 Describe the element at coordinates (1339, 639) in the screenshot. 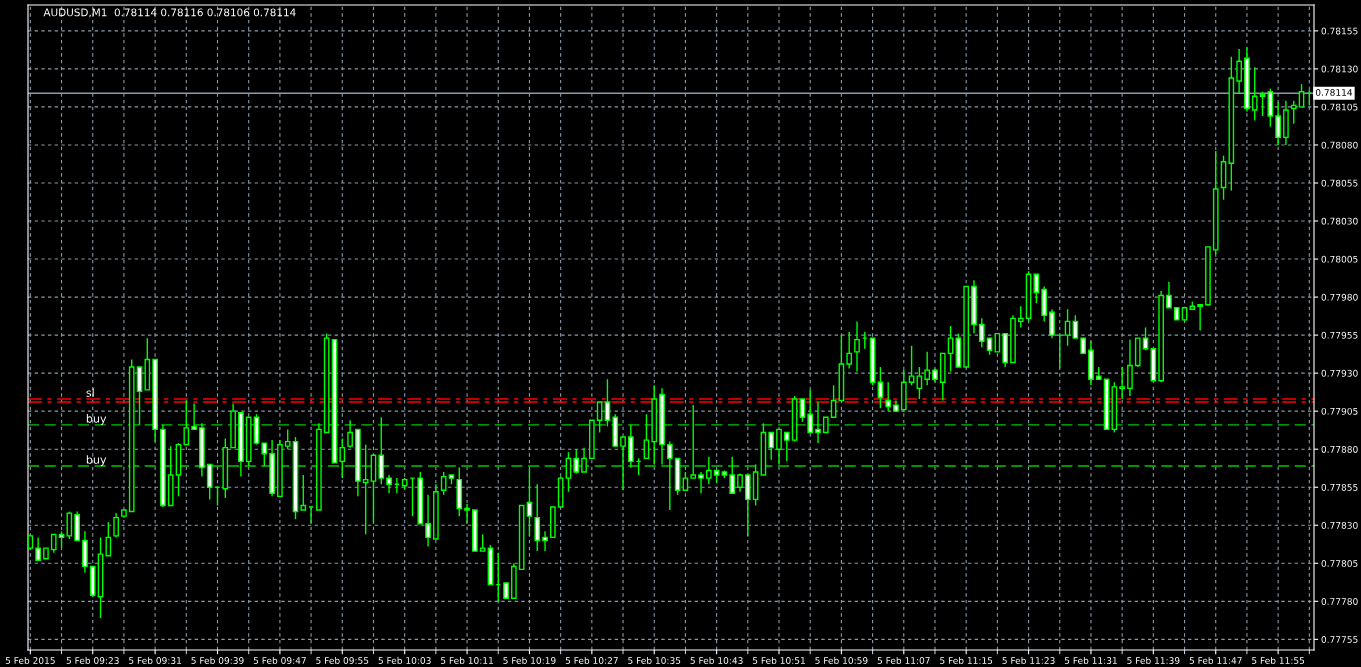

I see `y-tick-label: 0.77755` at that location.